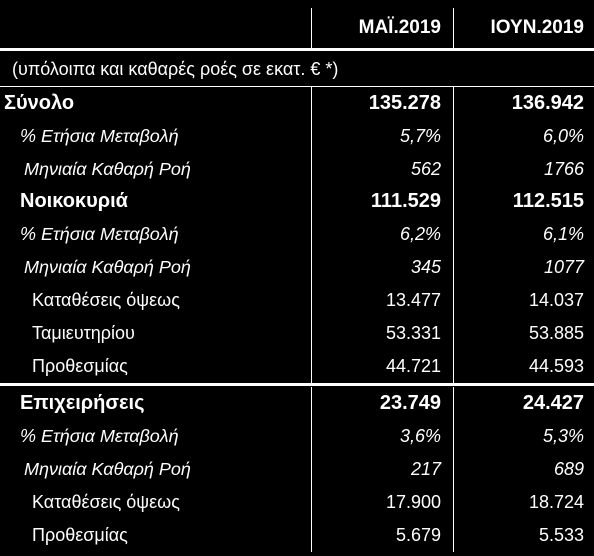 The width and height of the screenshot is (594, 556). I want to click on table-row: Μηνιαία Καθαρή Ροή 345 1077, so click(297, 267).